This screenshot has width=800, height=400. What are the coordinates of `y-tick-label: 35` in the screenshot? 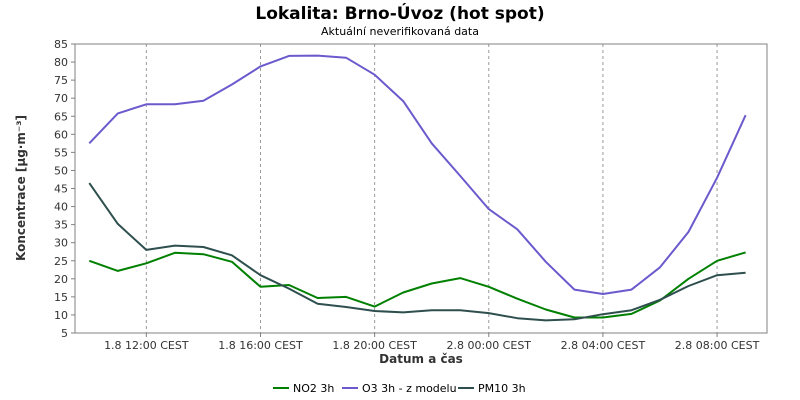 It's located at (61, 225).